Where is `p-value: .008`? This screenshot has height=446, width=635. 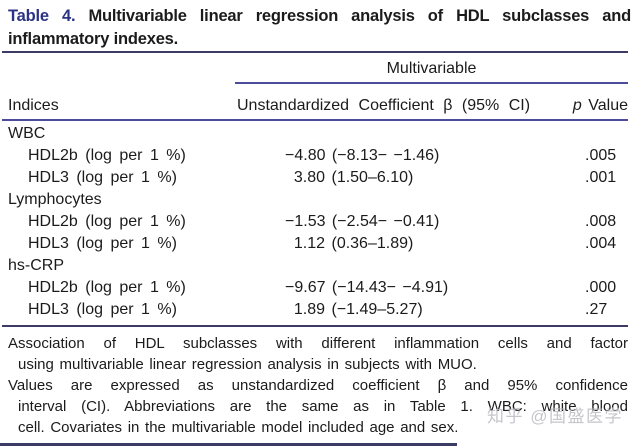
p-value: .008 is located at coordinates (601, 221).